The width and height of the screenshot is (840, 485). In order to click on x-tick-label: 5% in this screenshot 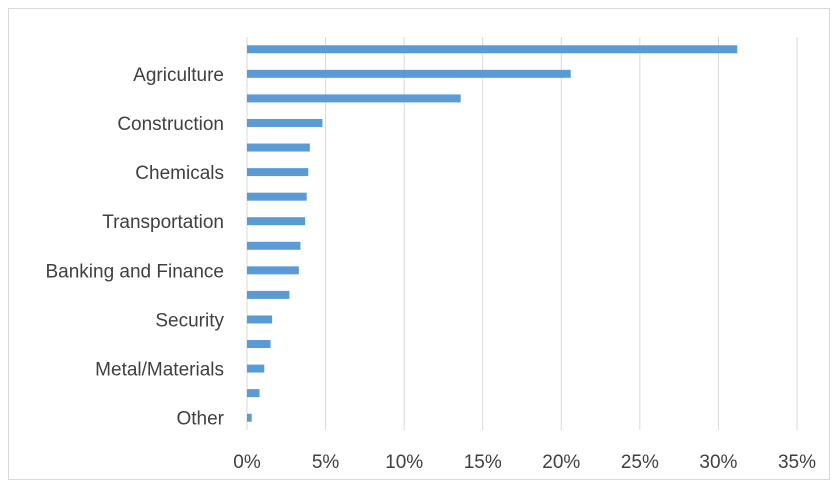, I will do `click(326, 462)`.